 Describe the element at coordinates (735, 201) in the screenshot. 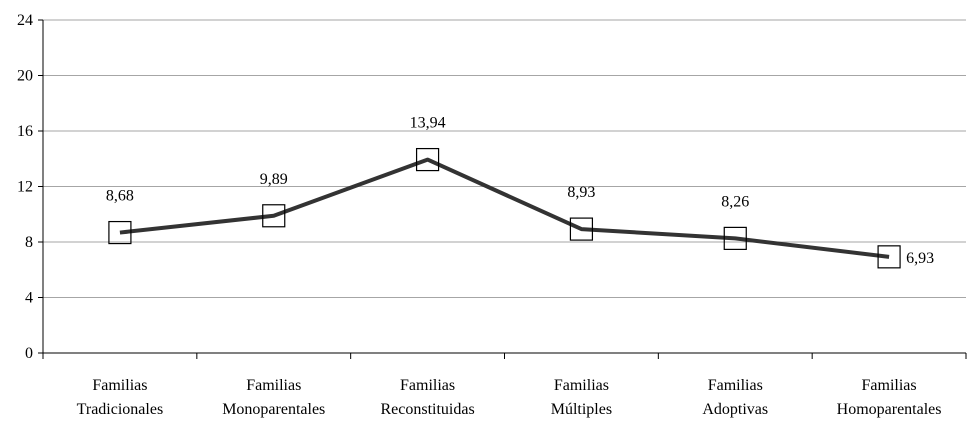

I see `data-label: 8,26` at that location.